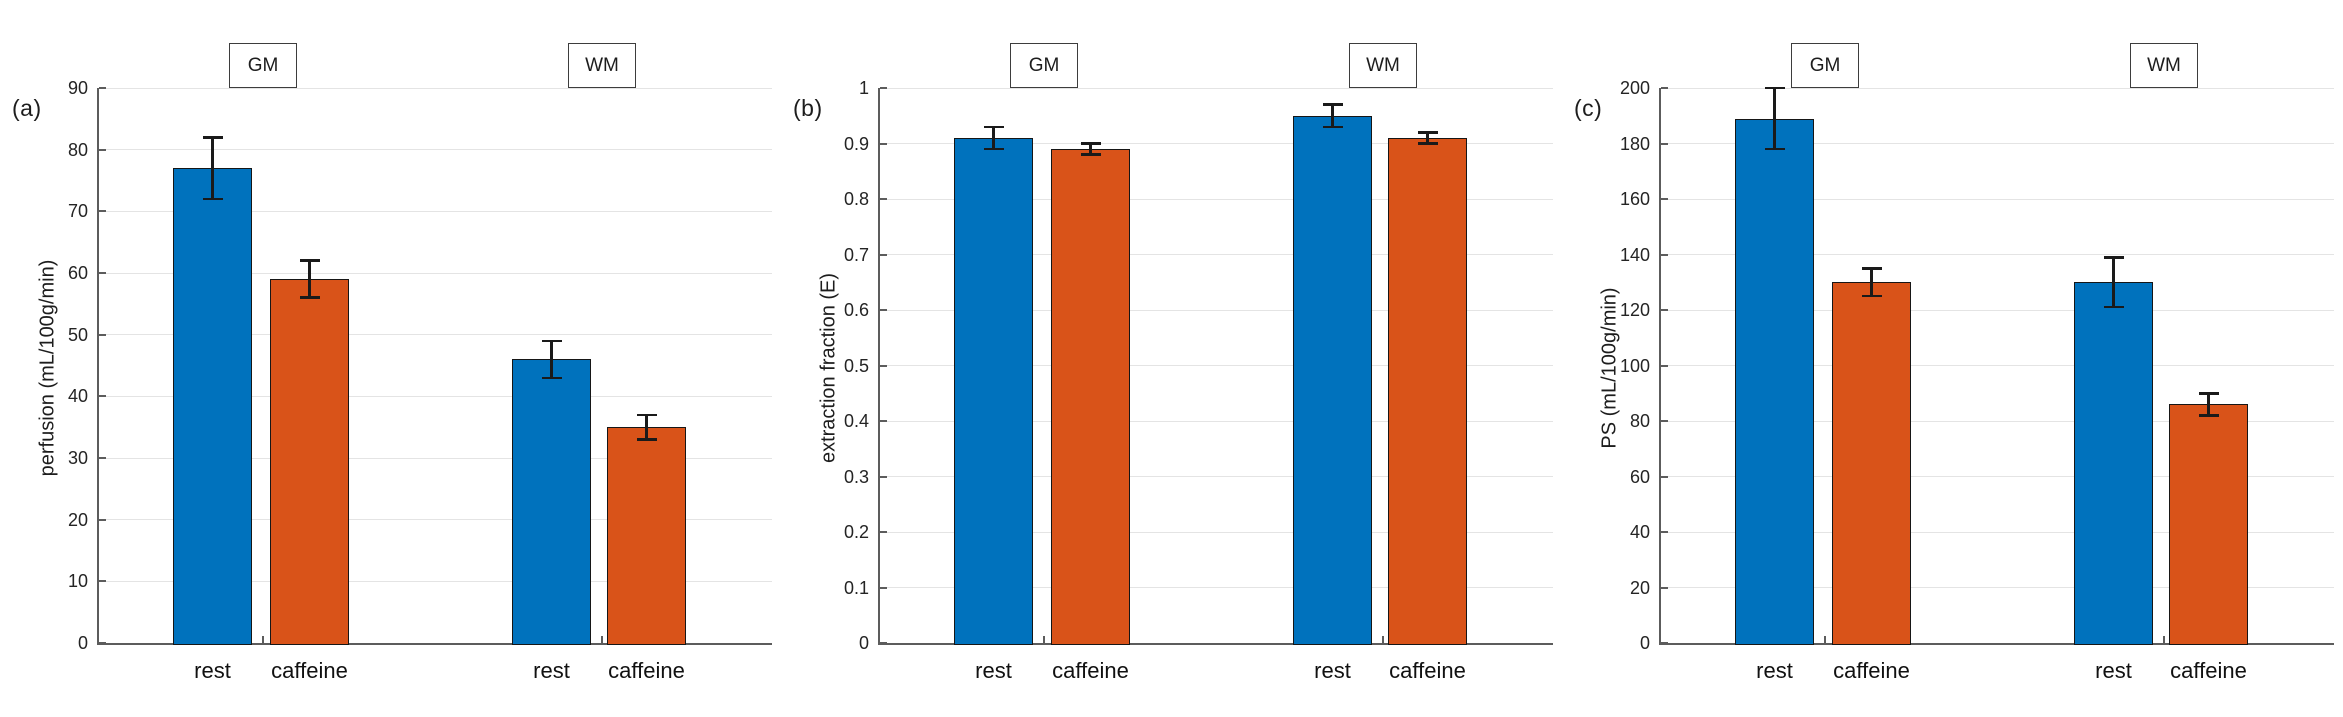 This screenshot has height=717, width=2343. I want to click on y-tick-label: 0.5, so click(856, 365).